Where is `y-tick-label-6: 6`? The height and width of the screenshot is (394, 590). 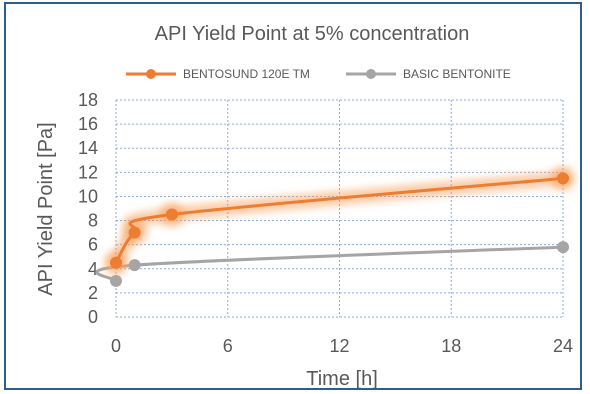
y-tick-label-6: 6 is located at coordinates (93, 245).